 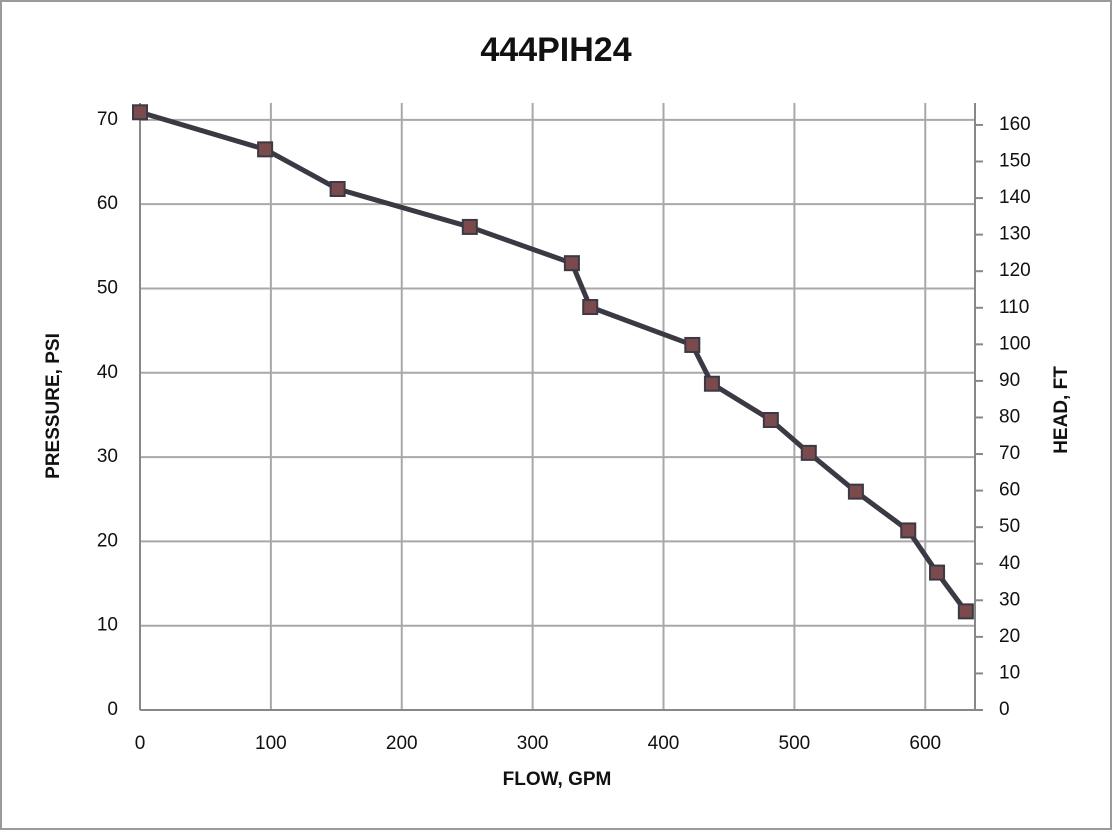 I want to click on chart-title: 444PIH24, so click(x=555, y=50).